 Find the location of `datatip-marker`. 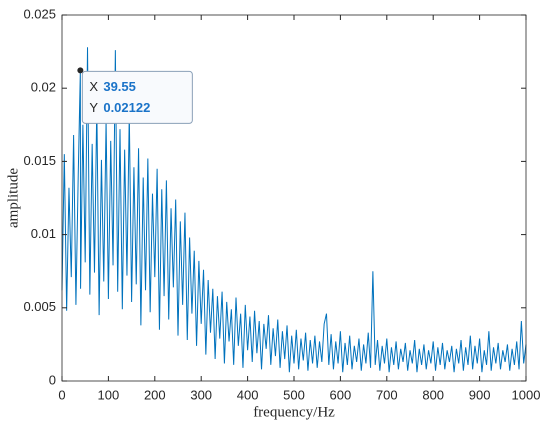

datatip-marker is located at coordinates (80, 70).